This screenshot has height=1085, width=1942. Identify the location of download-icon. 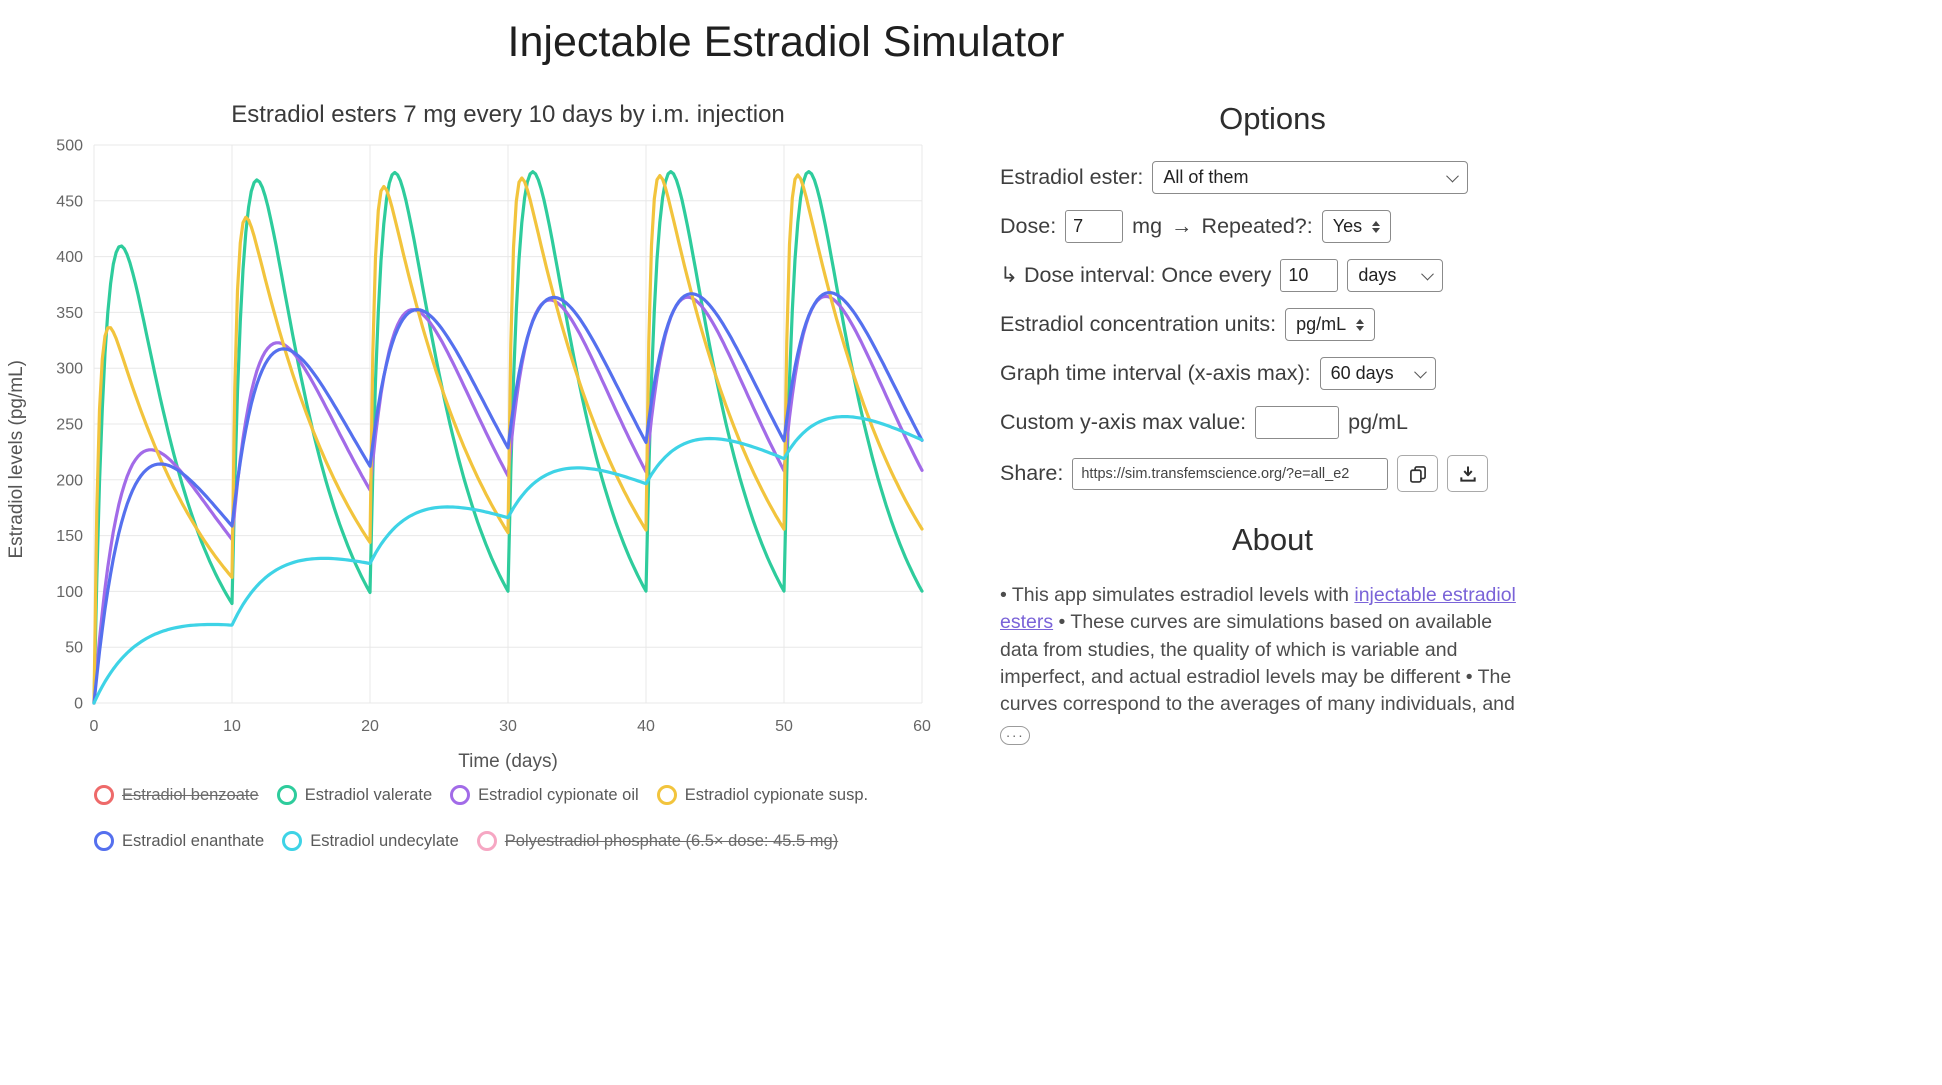
(1468, 474).